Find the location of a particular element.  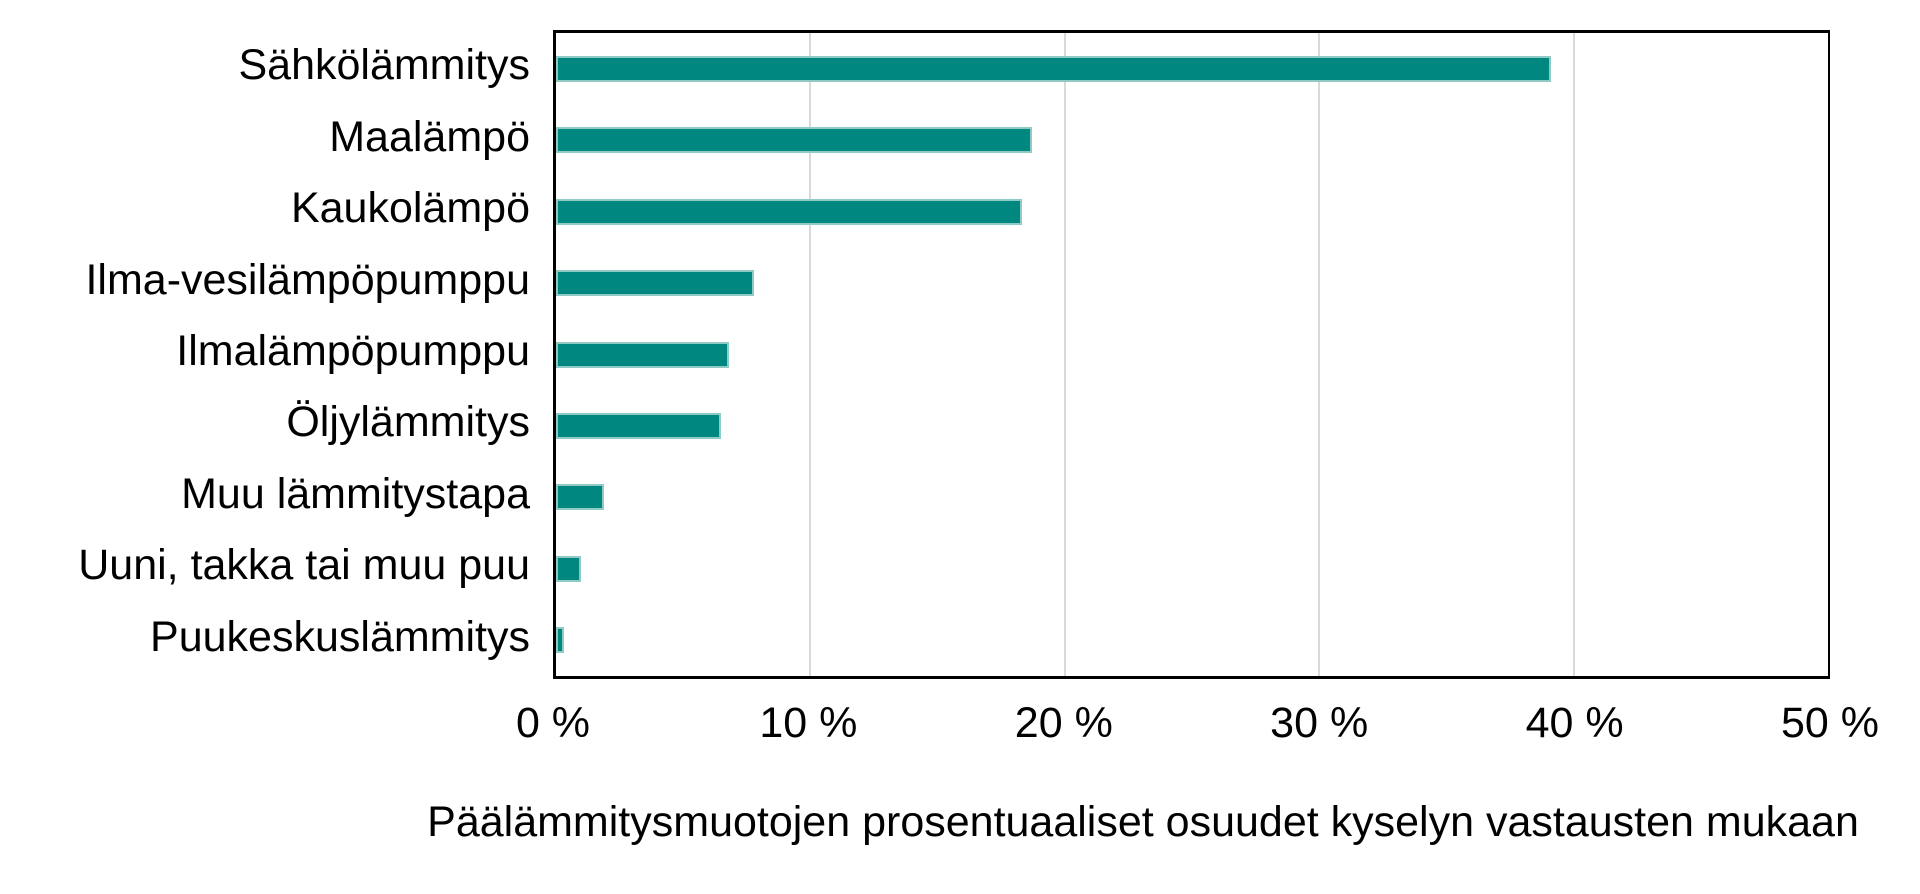

category-label-6: Öljylämmitys is located at coordinates (408, 422).